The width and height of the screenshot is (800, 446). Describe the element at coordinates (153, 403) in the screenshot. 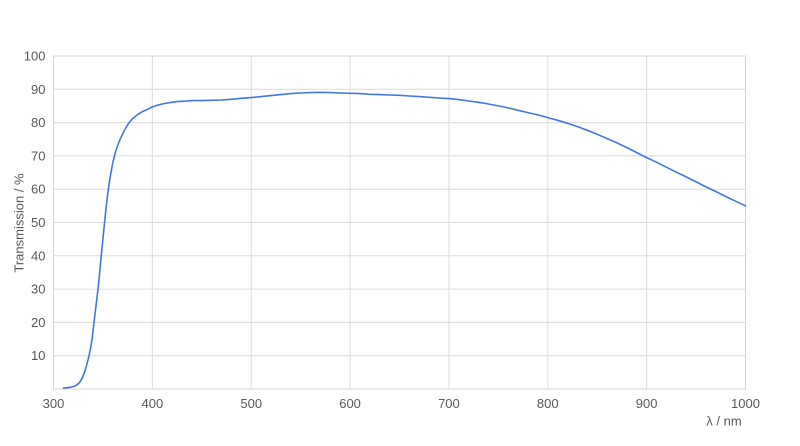

I see `x-tick-label: 400` at that location.